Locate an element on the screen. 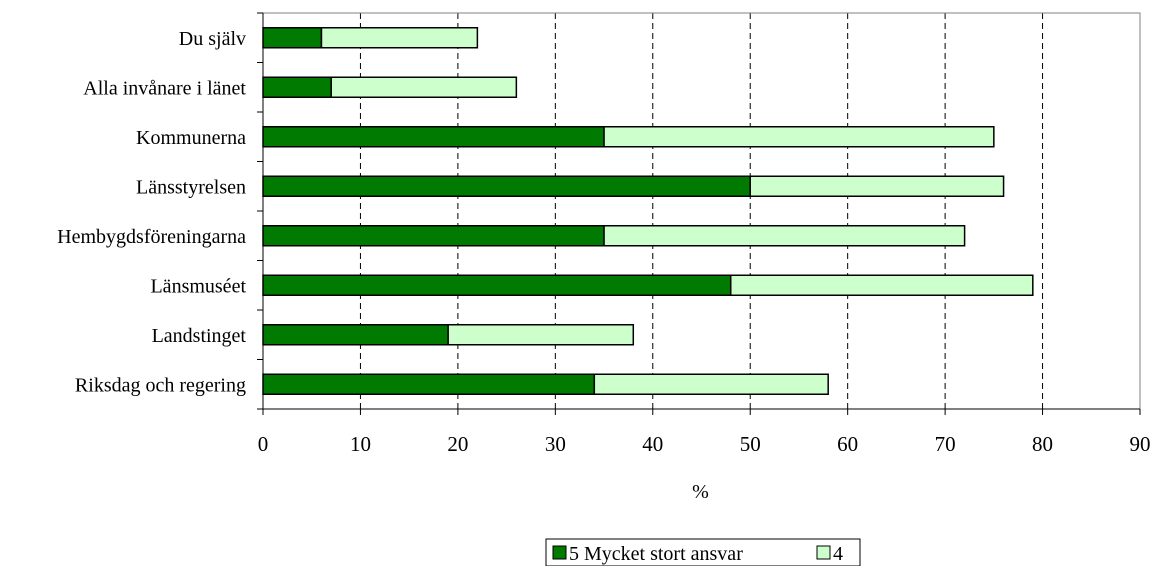 The height and width of the screenshot is (566, 1154). x-tick-label: 80 is located at coordinates (1042, 444).